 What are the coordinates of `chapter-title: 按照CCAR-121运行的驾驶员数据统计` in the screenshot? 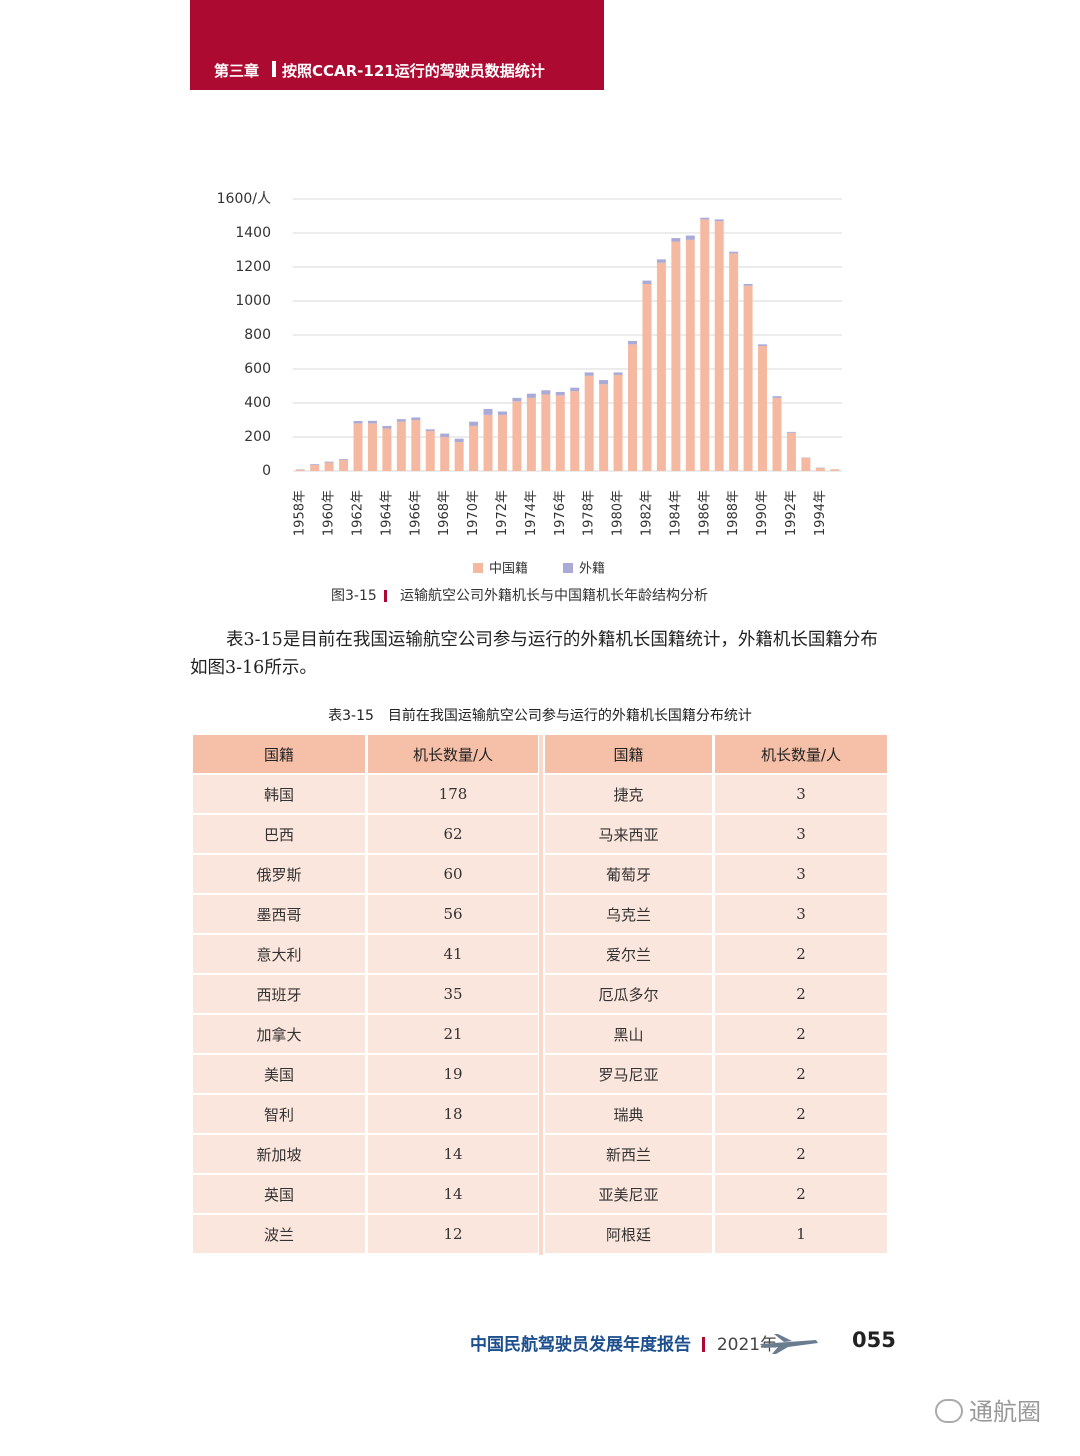 It's located at (413, 71).